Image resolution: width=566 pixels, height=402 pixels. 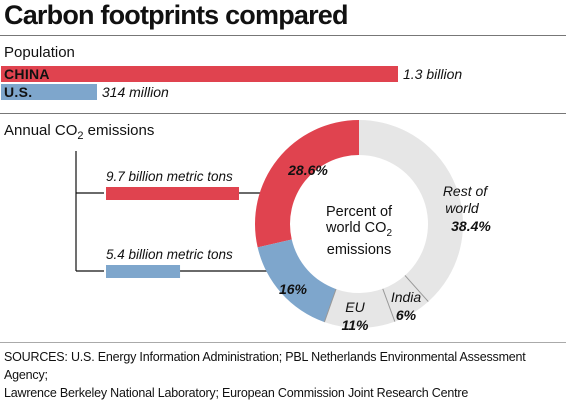 I want to click on us-slice, so click(x=297, y=281).